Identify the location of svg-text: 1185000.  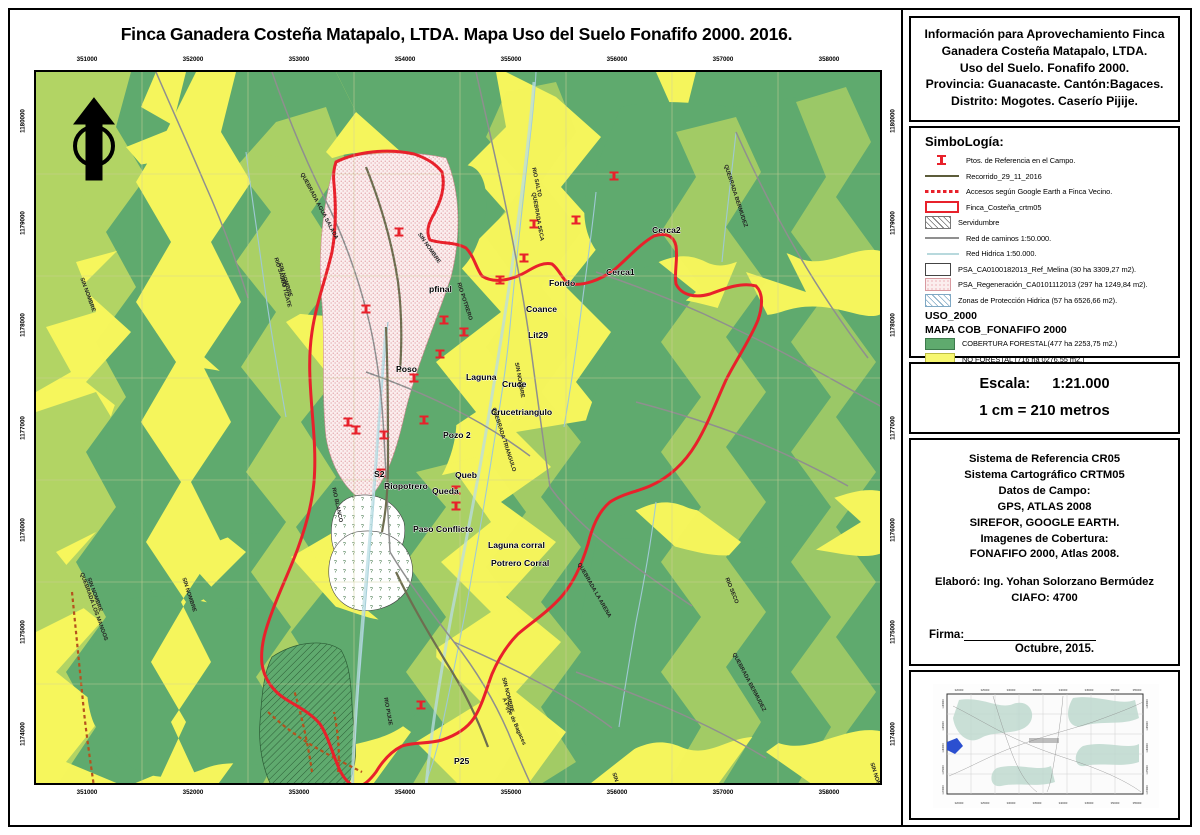
(1147, 726).